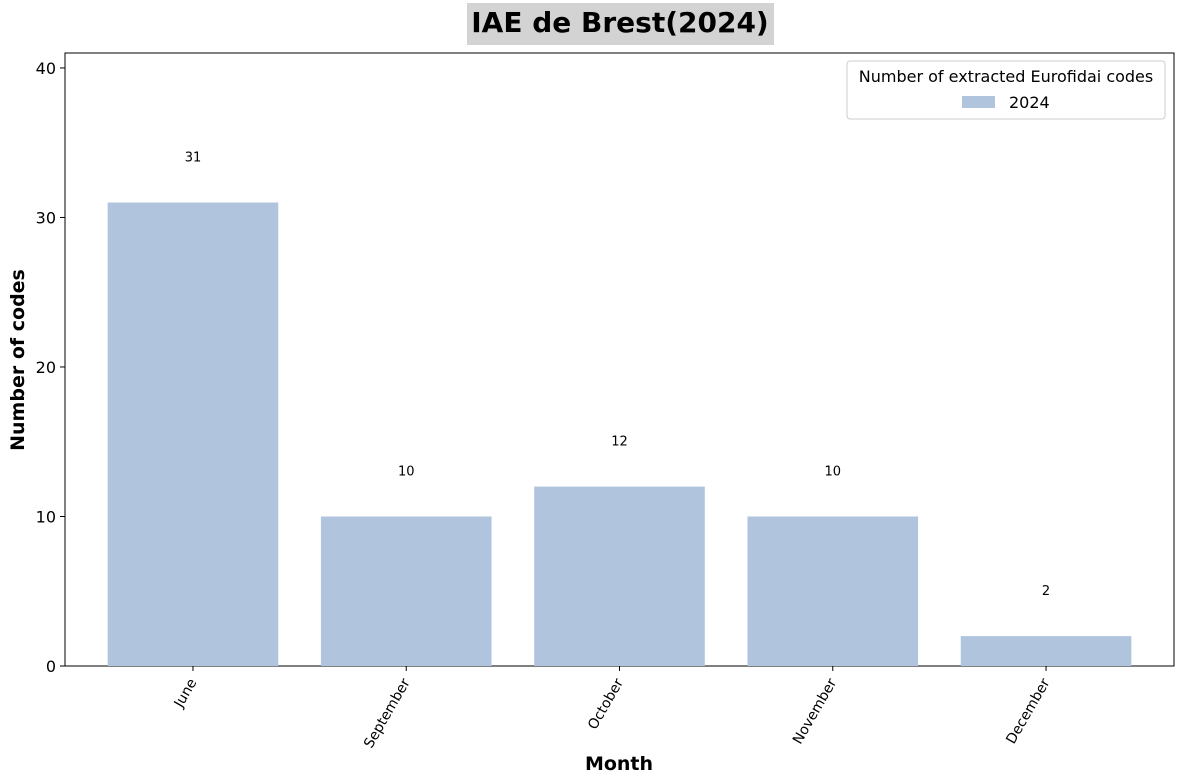  What do you see at coordinates (186, 693) in the screenshot?
I see `x-tick-label-june: June` at bounding box center [186, 693].